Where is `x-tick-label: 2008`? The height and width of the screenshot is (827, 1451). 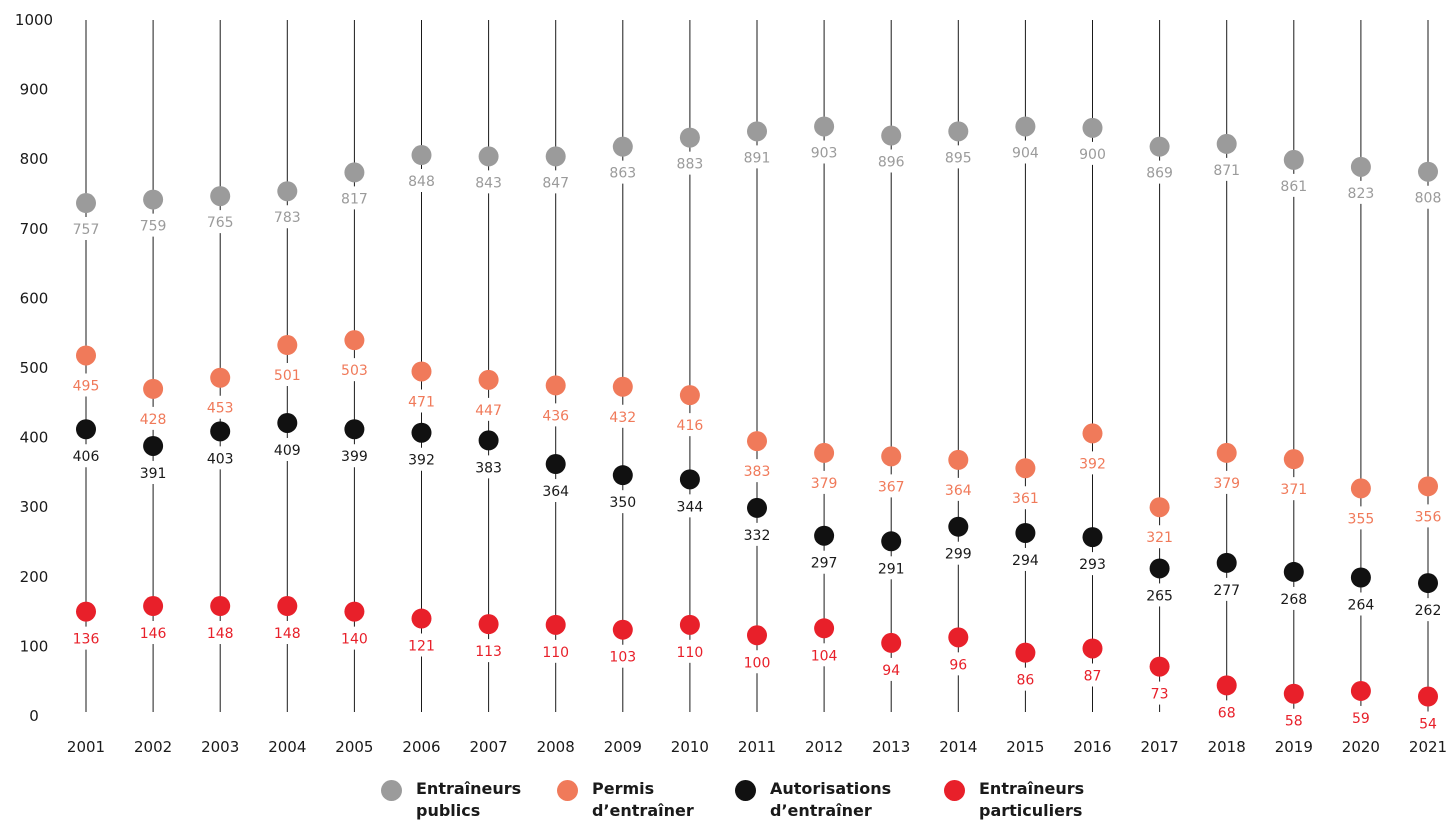
x-tick-label: 2008 is located at coordinates (556, 747).